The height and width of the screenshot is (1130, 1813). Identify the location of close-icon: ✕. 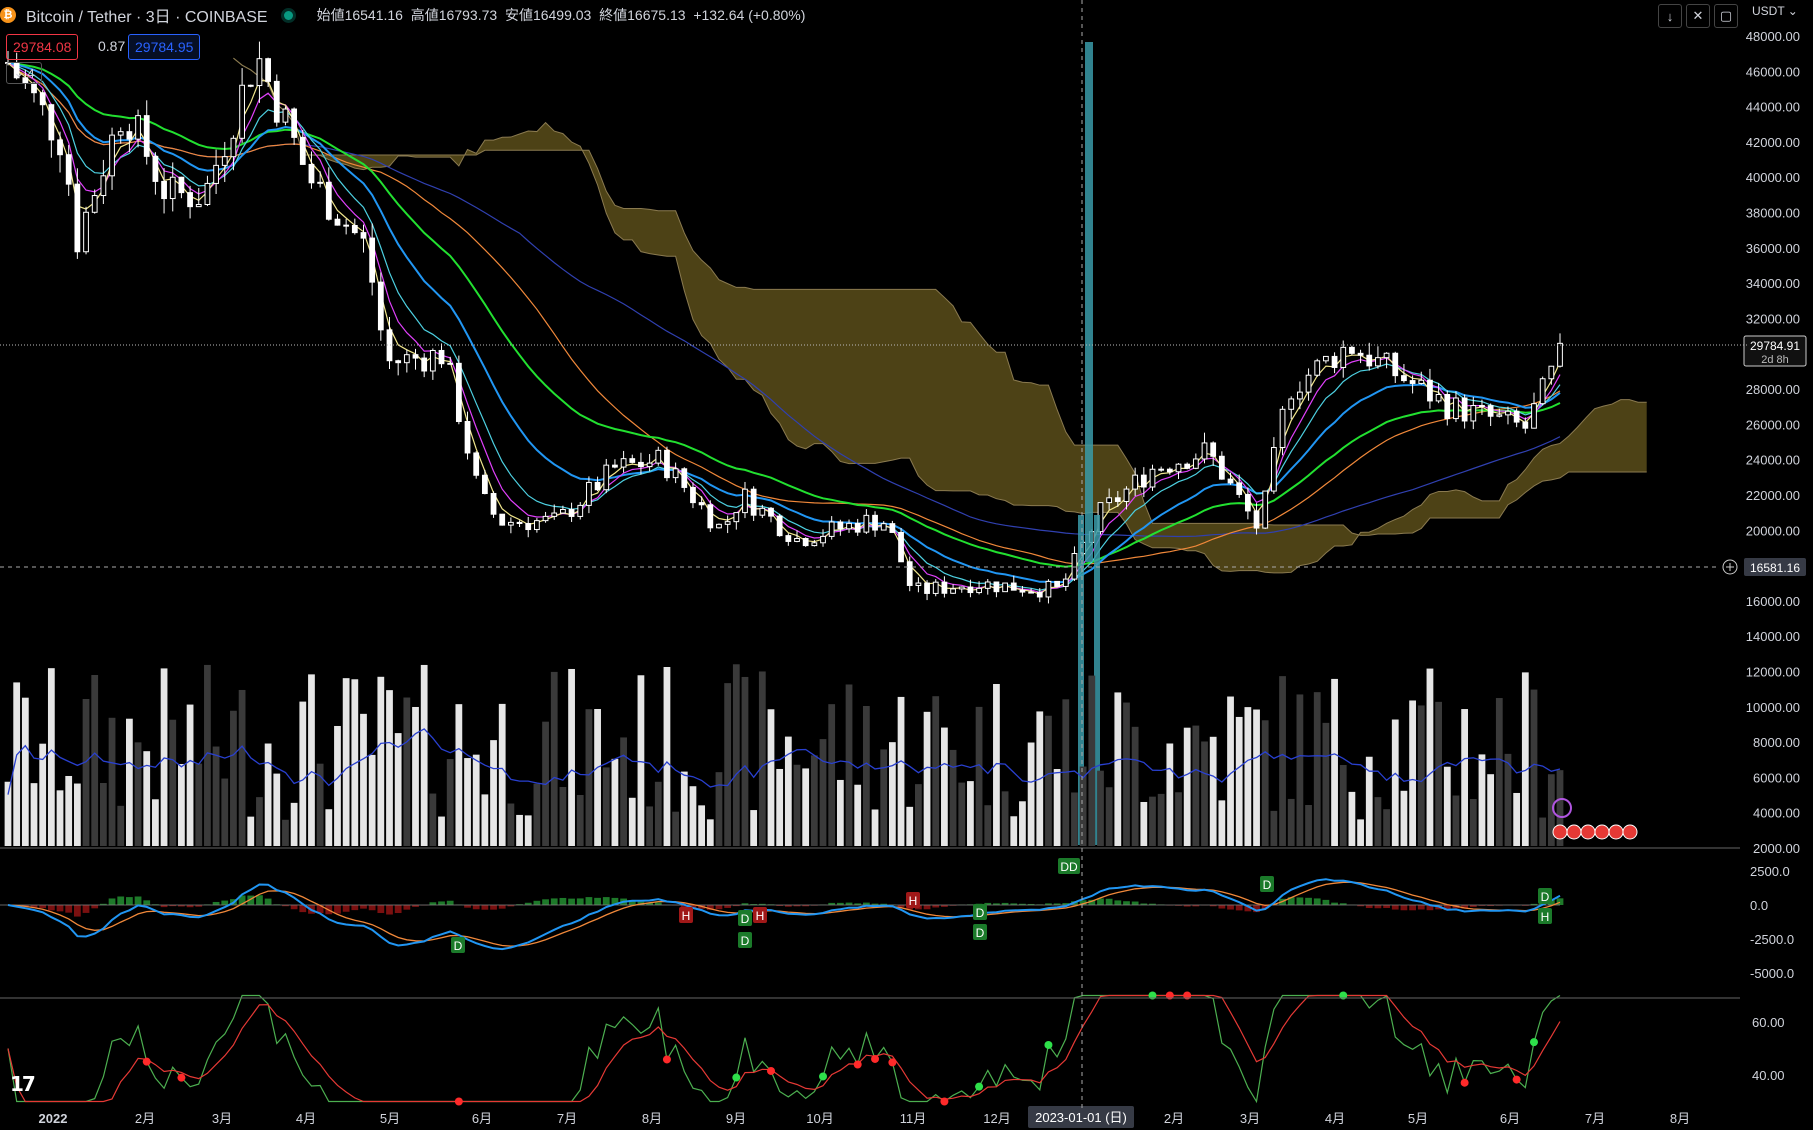
(1698, 16).